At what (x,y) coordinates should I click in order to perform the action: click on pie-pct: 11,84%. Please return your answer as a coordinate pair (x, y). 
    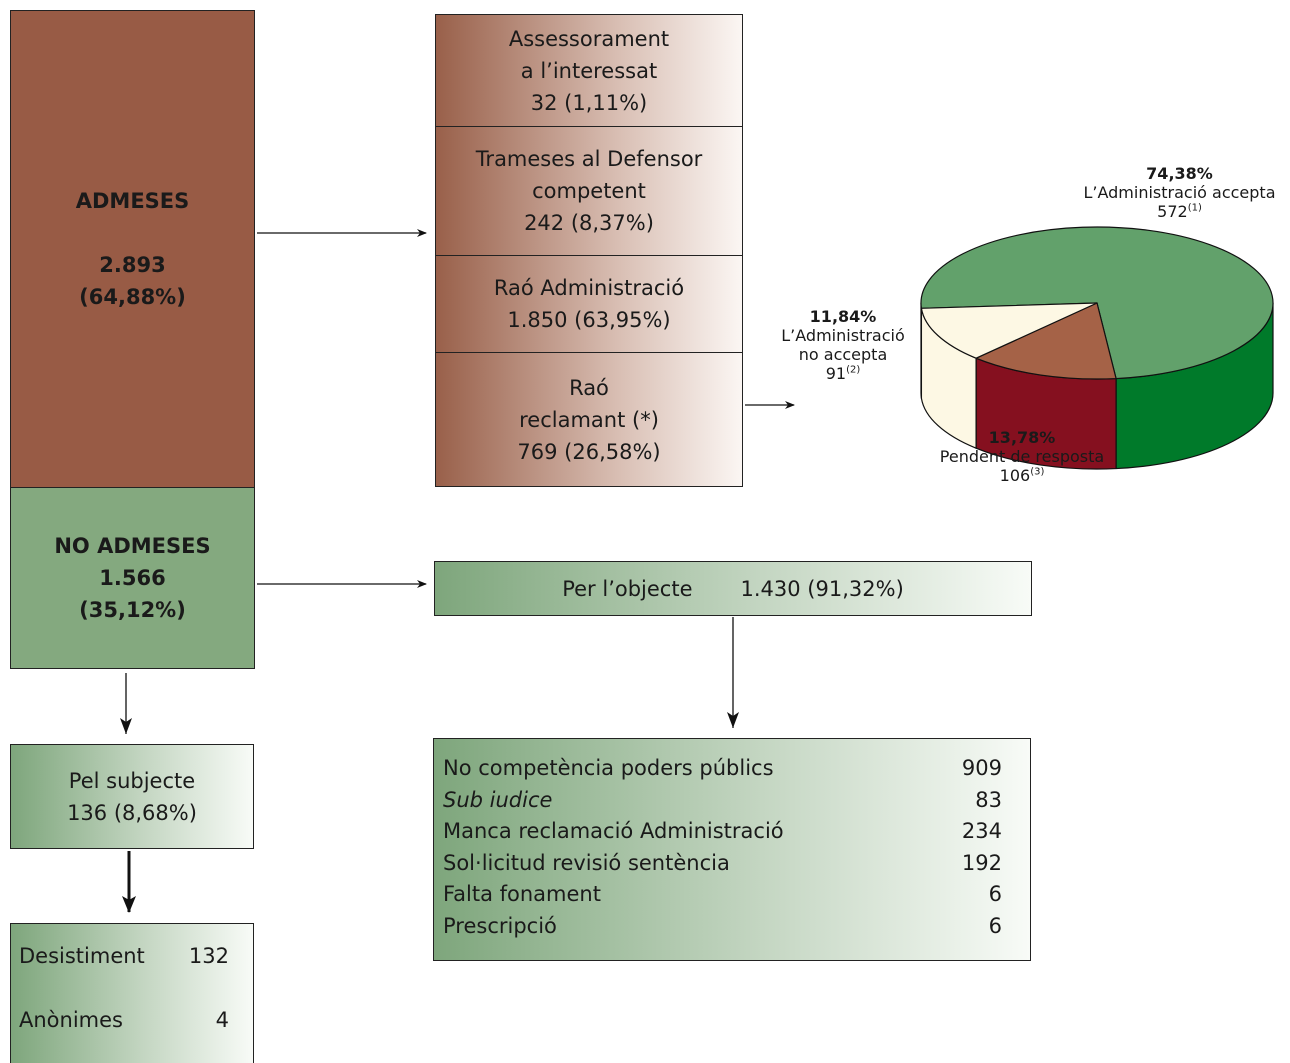
    Looking at the image, I should click on (843, 316).